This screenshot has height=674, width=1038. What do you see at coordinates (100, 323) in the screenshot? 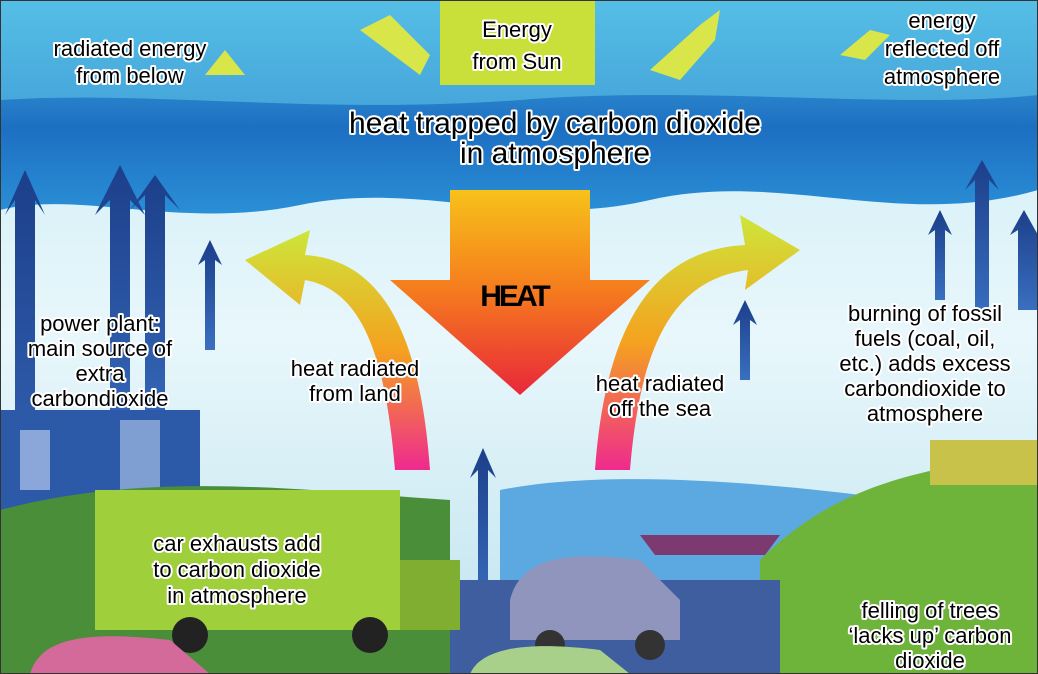
I see `label-line: power plant:` at bounding box center [100, 323].